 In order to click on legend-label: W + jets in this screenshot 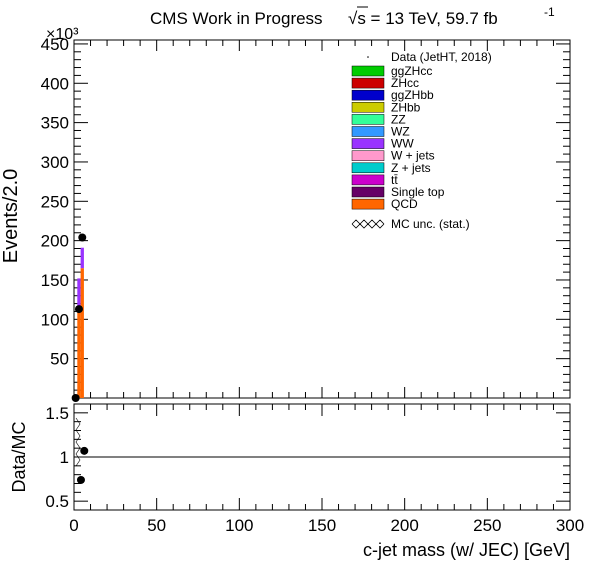, I will do `click(413, 156)`.